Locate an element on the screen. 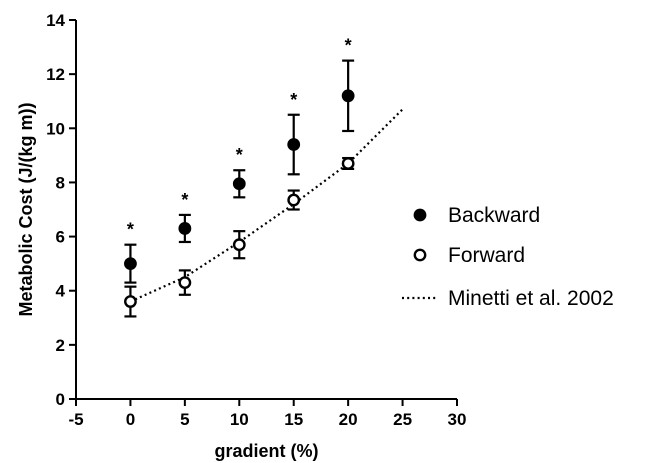 Image resolution: width=650 pixels, height=463 pixels. x-tick-label: 5 is located at coordinates (184, 419).